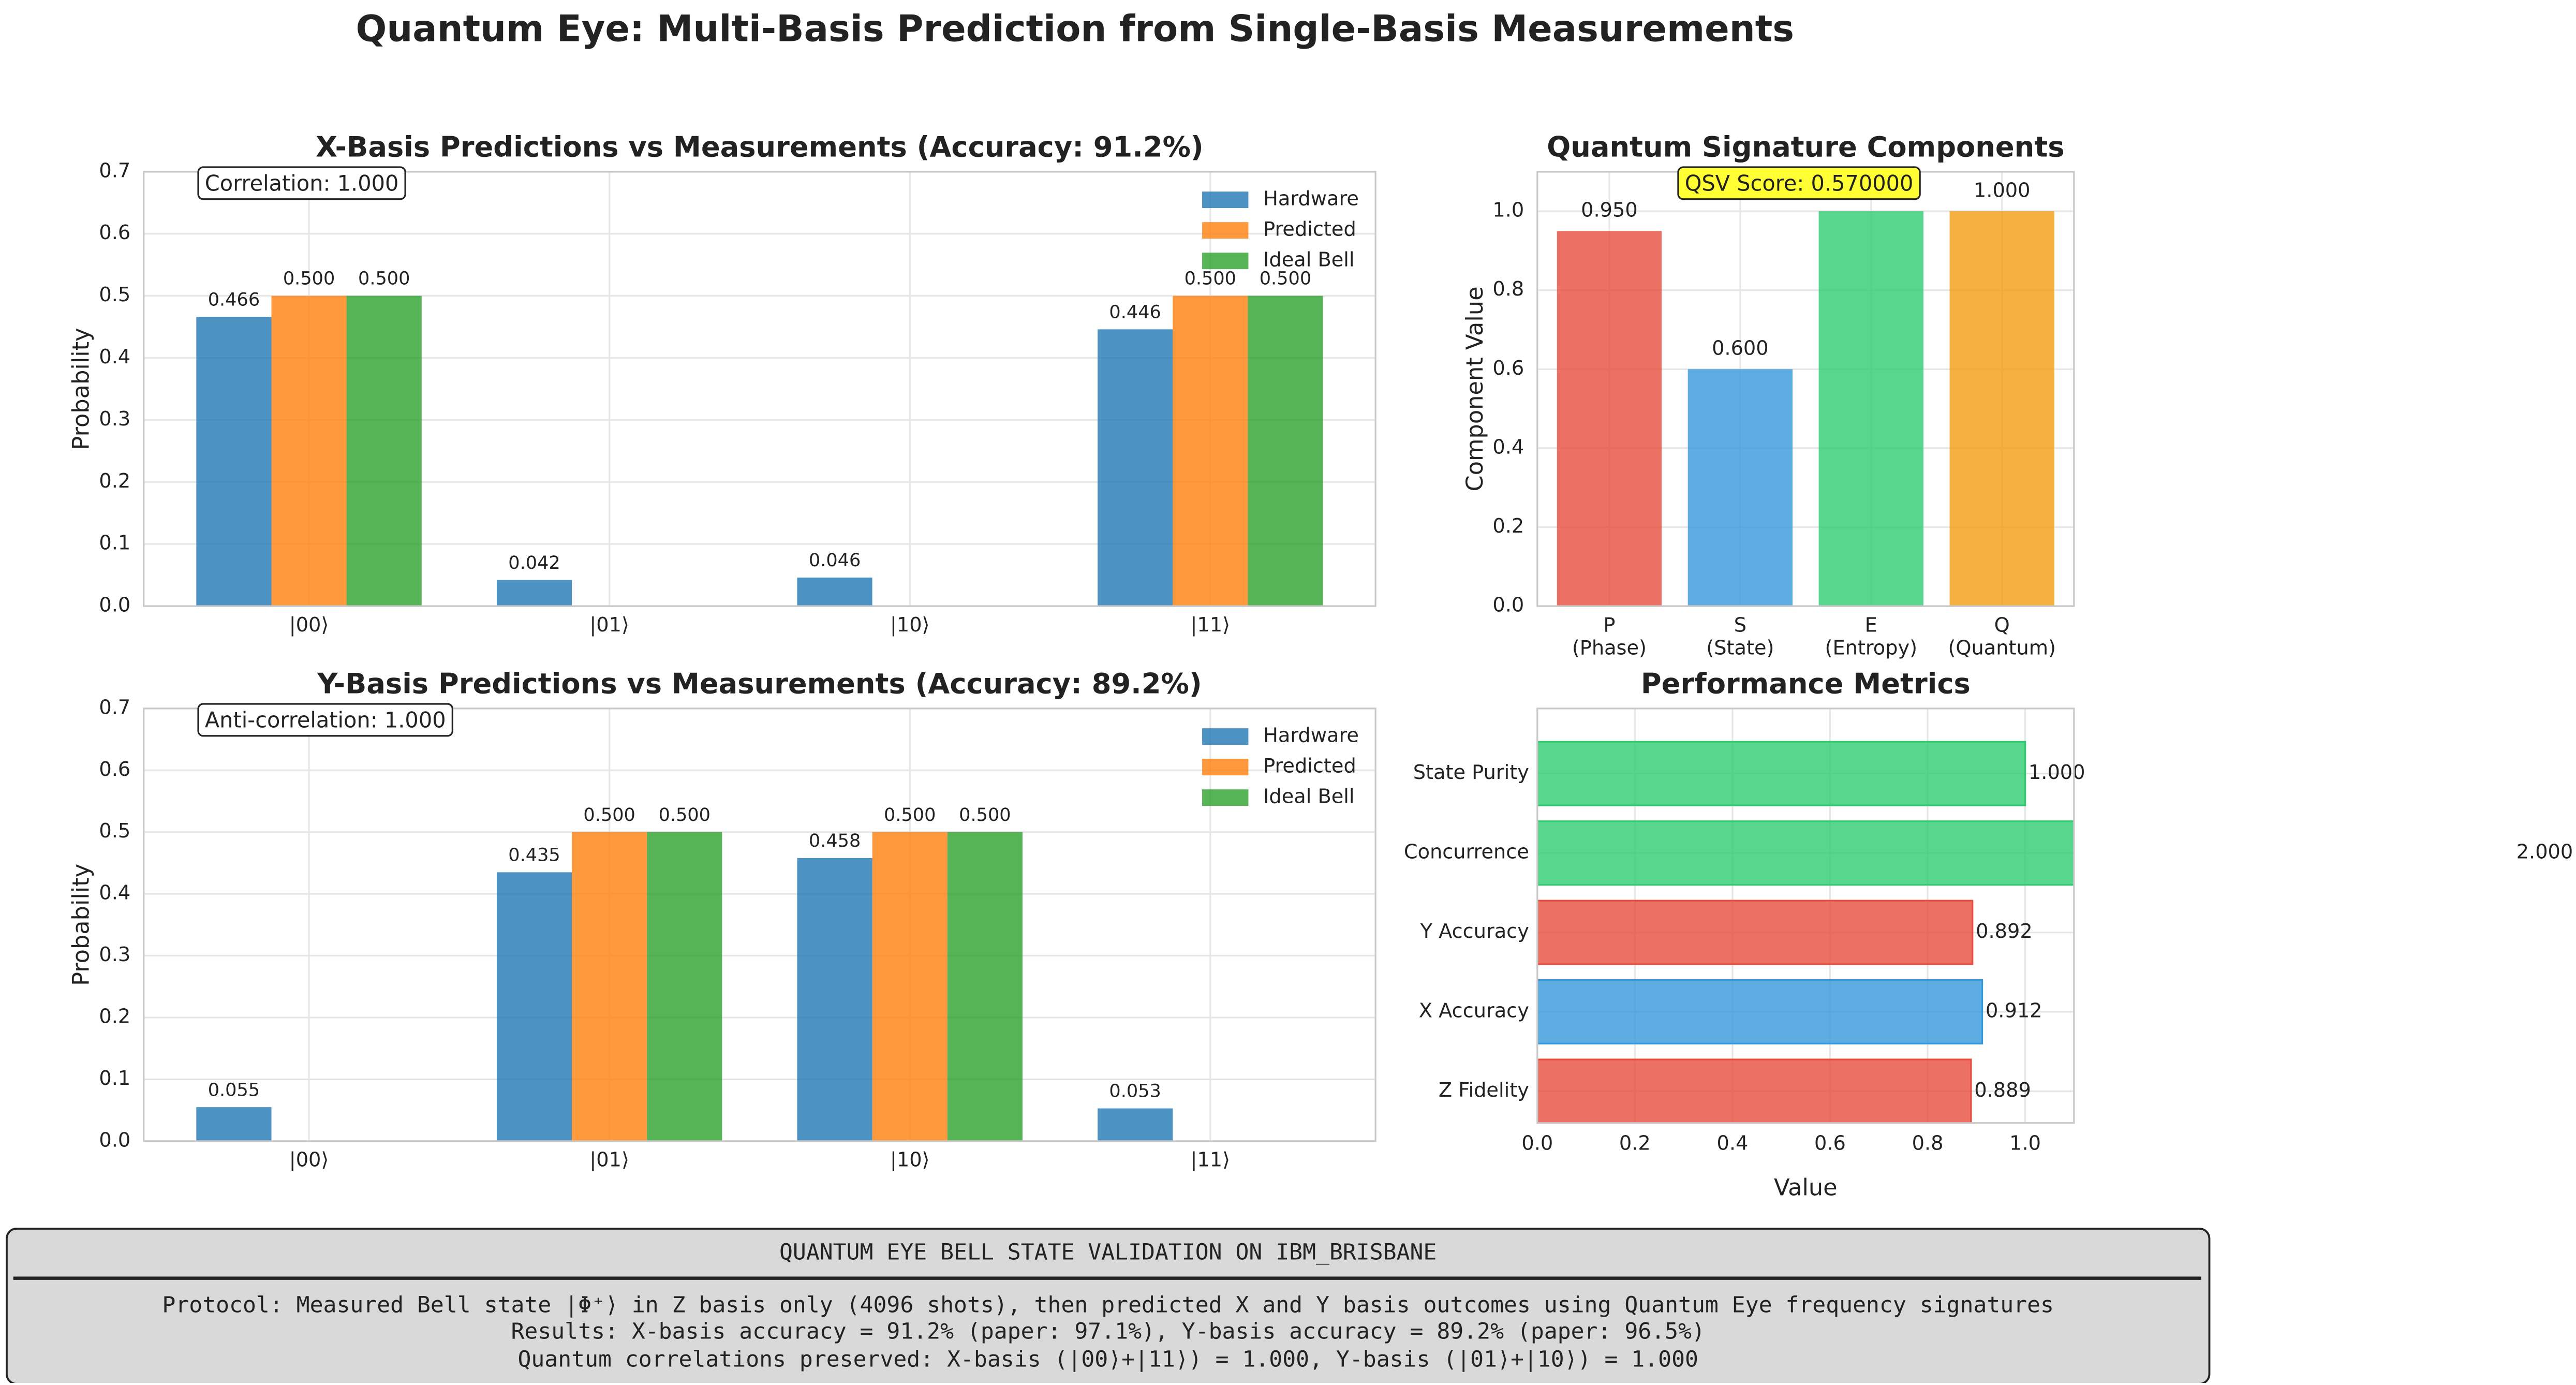 The width and height of the screenshot is (2576, 1385). What do you see at coordinates (1740, 348) in the screenshot?
I see `value-label: 0.600` at bounding box center [1740, 348].